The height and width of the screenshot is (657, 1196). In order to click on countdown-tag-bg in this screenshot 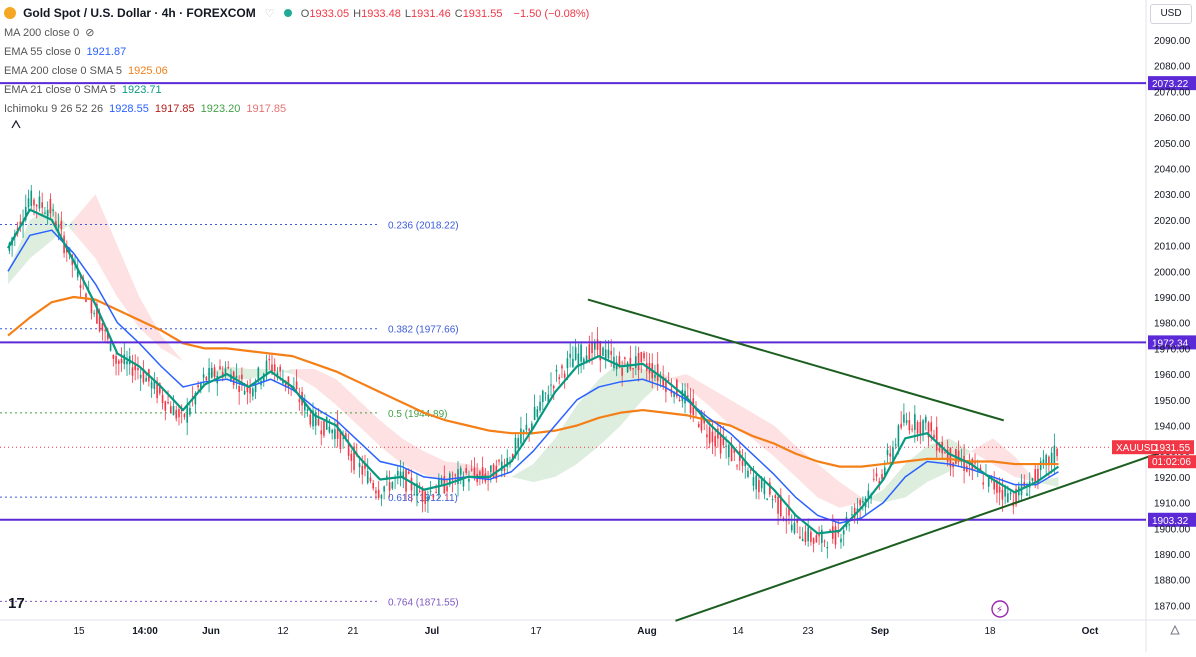, I will do `click(1172, 462)`.